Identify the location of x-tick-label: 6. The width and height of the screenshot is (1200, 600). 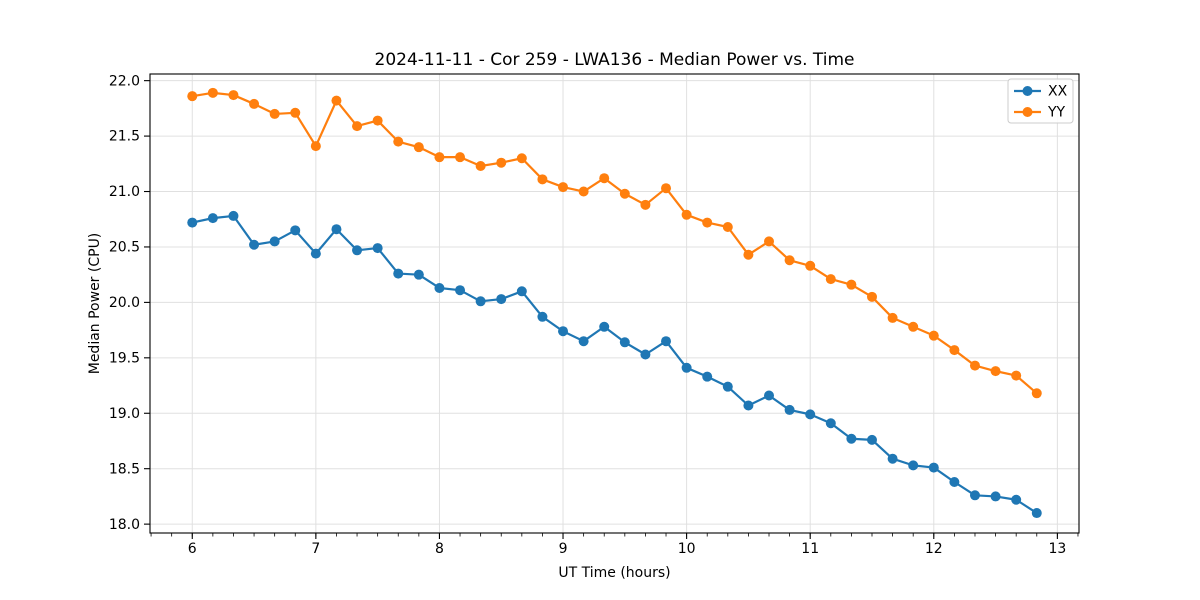
(192, 549).